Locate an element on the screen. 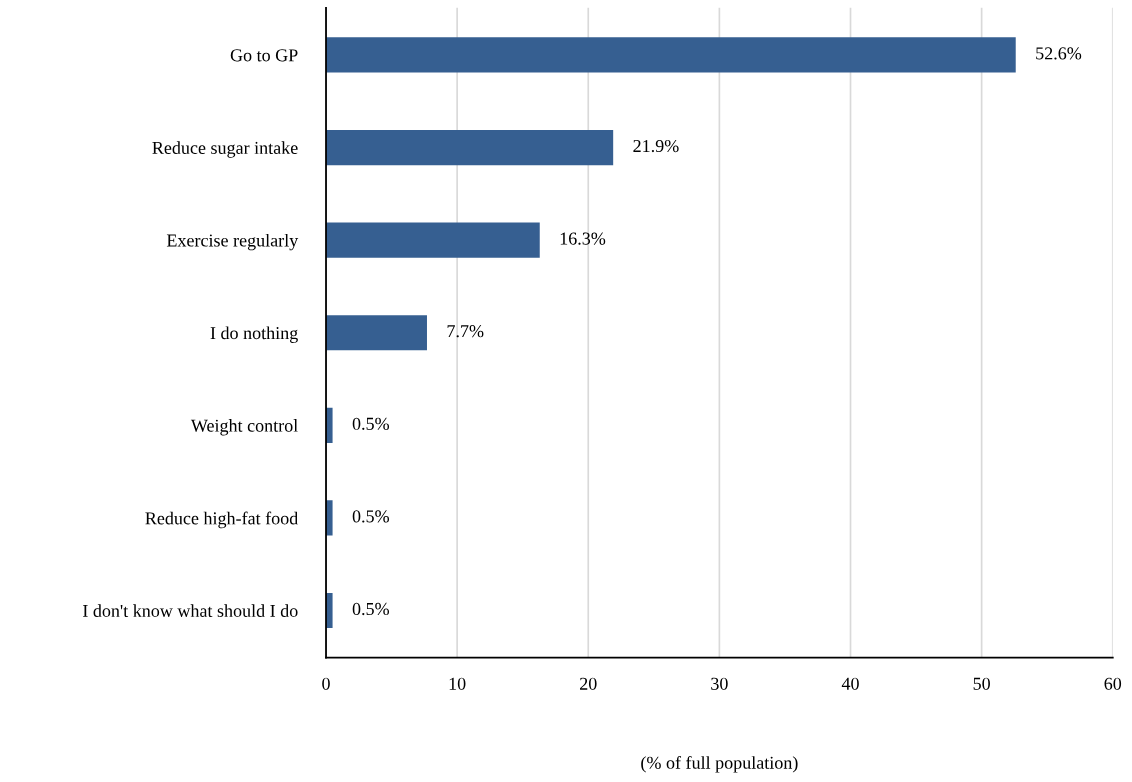  y-tick-label: I don't know what should I do is located at coordinates (190, 610).